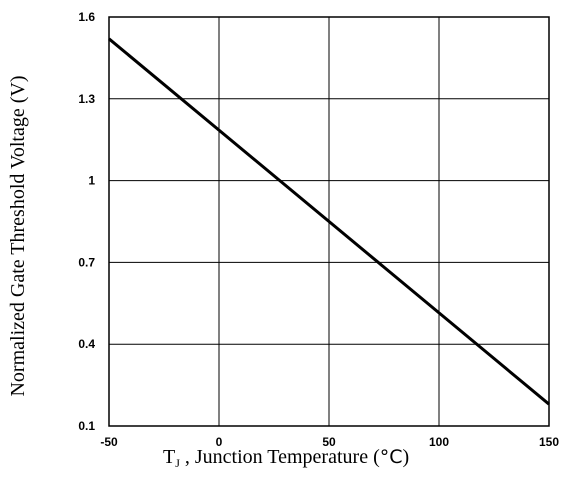 The image size is (568, 499). I want to click on y-tick-label: 1, so click(91, 181).